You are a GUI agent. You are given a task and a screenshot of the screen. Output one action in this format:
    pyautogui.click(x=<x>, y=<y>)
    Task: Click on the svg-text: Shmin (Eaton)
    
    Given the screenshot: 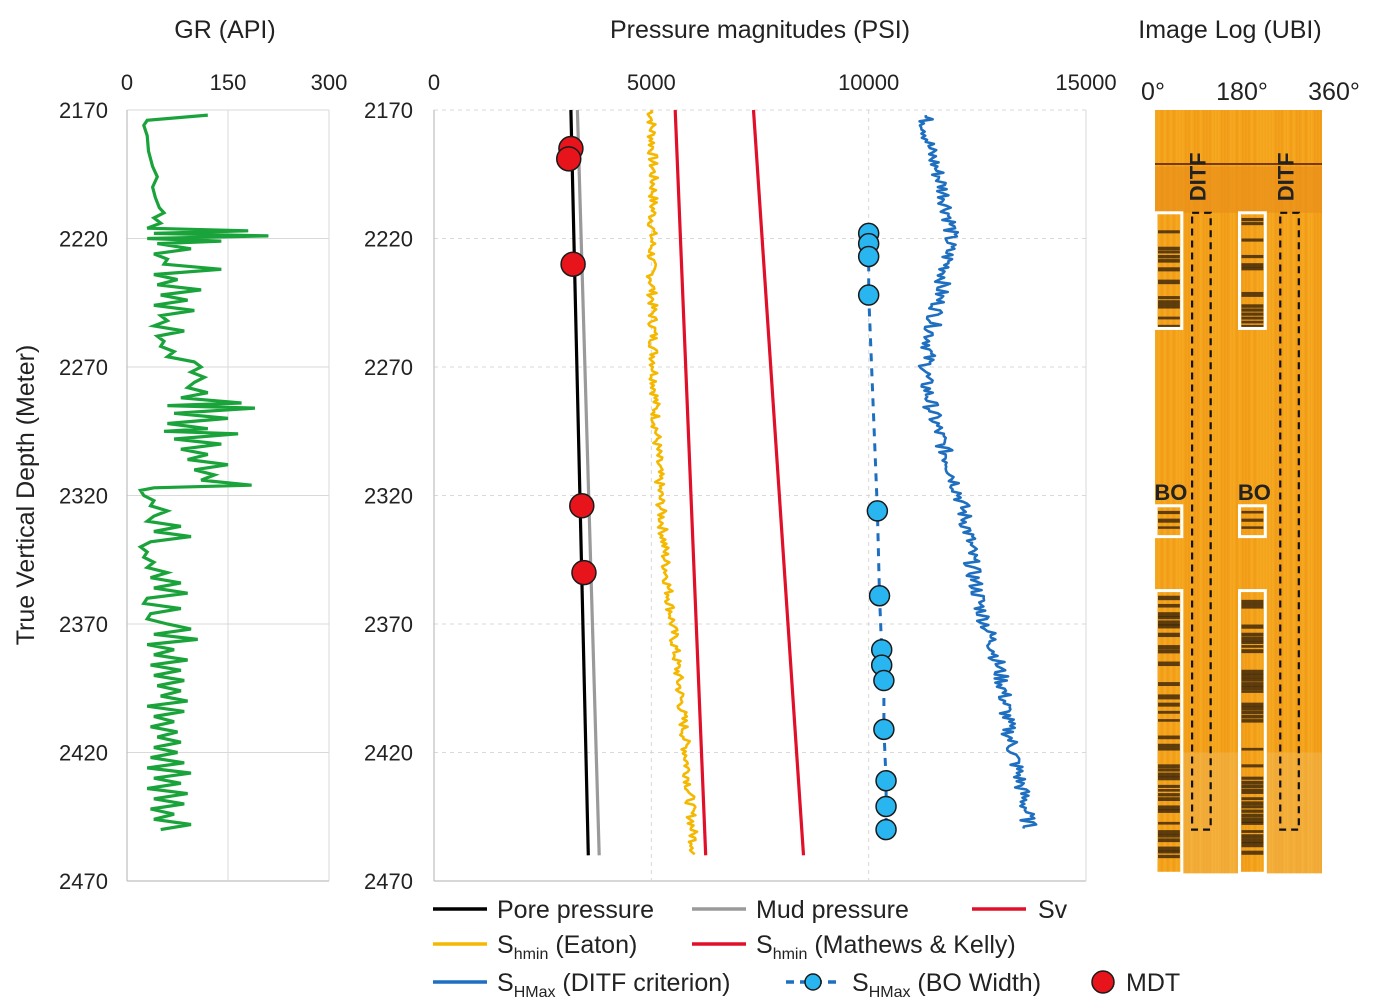 What is the action you would take?
    pyautogui.click(x=567, y=947)
    